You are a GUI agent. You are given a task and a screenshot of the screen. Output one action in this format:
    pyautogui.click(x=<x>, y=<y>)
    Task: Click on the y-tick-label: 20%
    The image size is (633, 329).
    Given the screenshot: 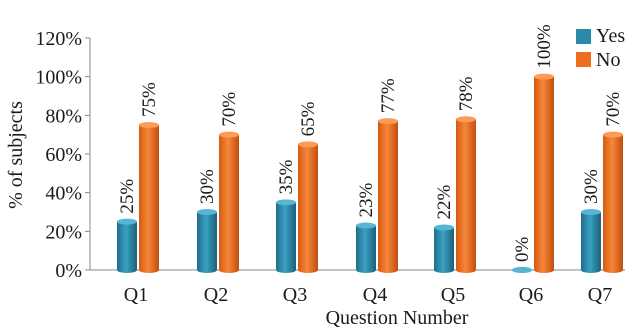 What is the action you would take?
    pyautogui.click(x=63, y=232)
    